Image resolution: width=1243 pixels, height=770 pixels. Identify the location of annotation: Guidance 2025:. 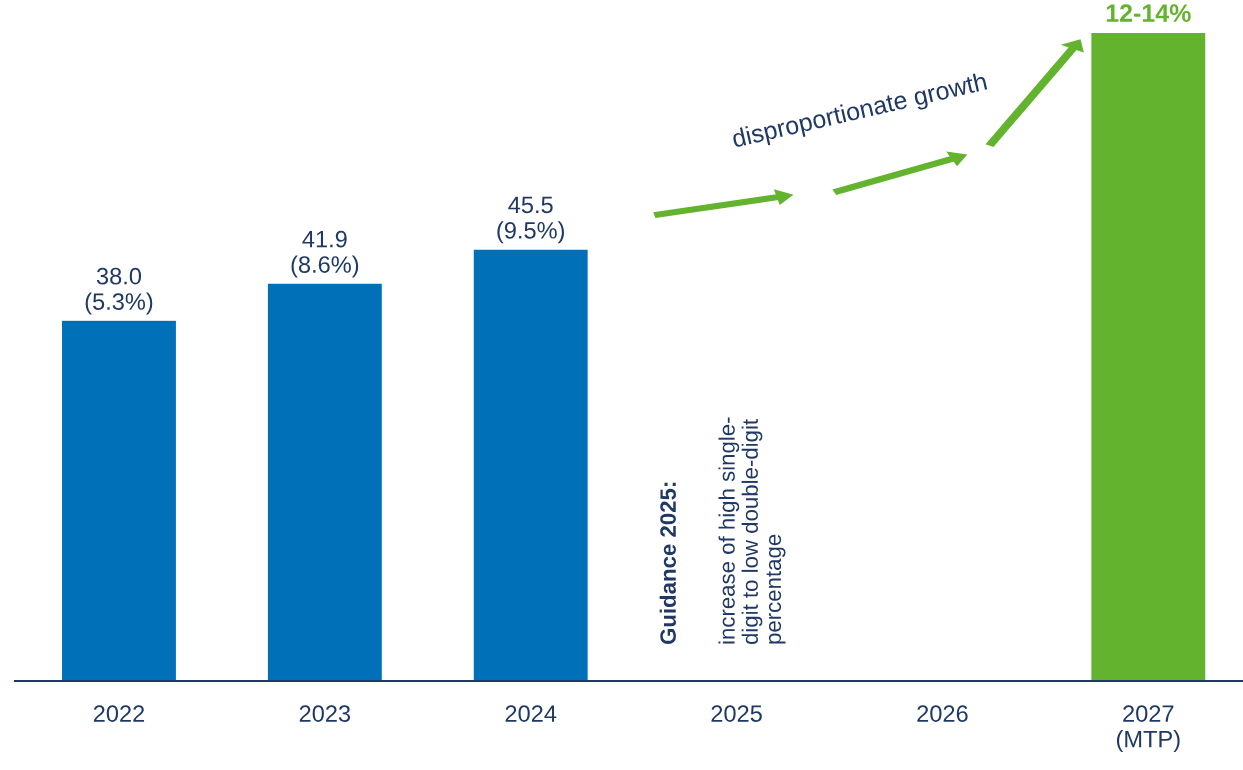
(667, 563).